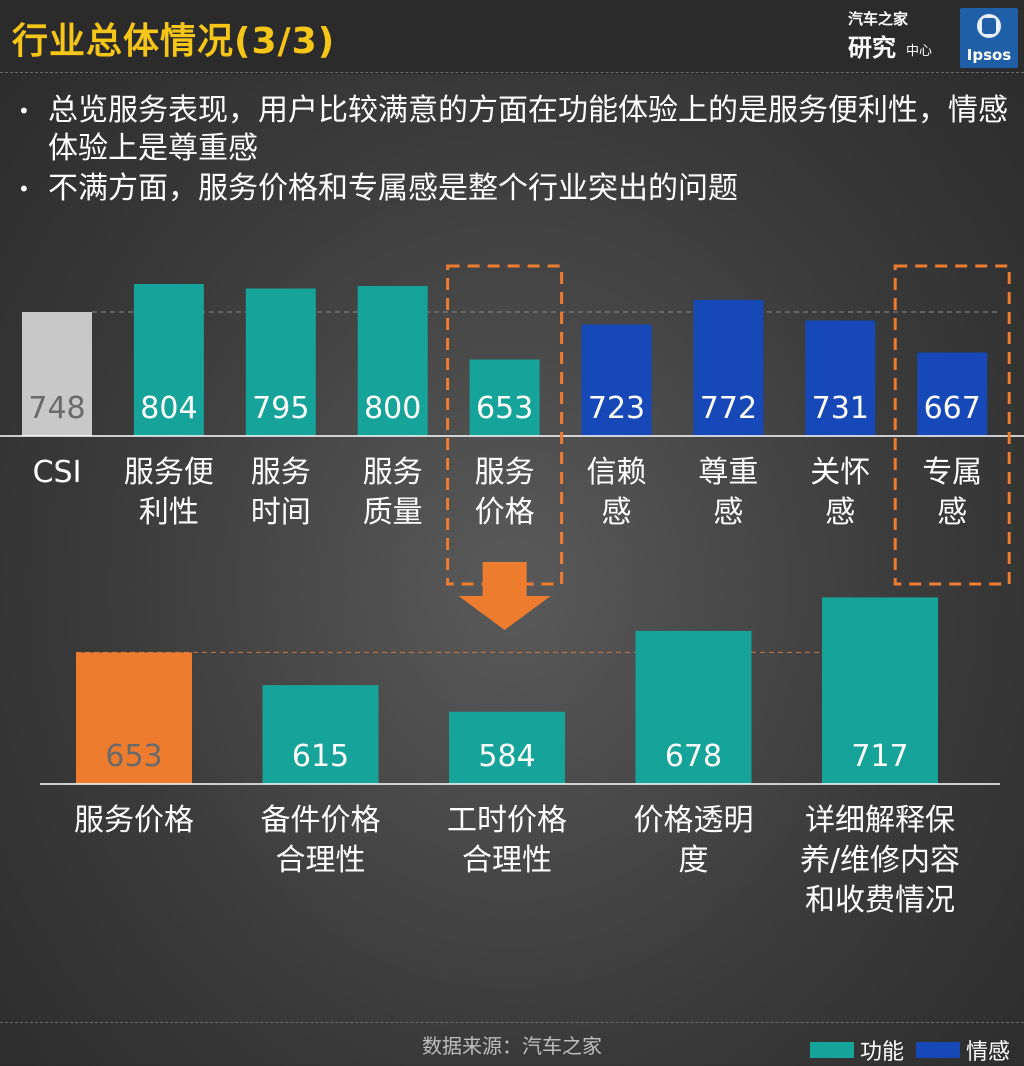 Image resolution: width=1024 pixels, height=1066 pixels. Describe the element at coordinates (728, 408) in the screenshot. I see `data-label: 772` at that location.